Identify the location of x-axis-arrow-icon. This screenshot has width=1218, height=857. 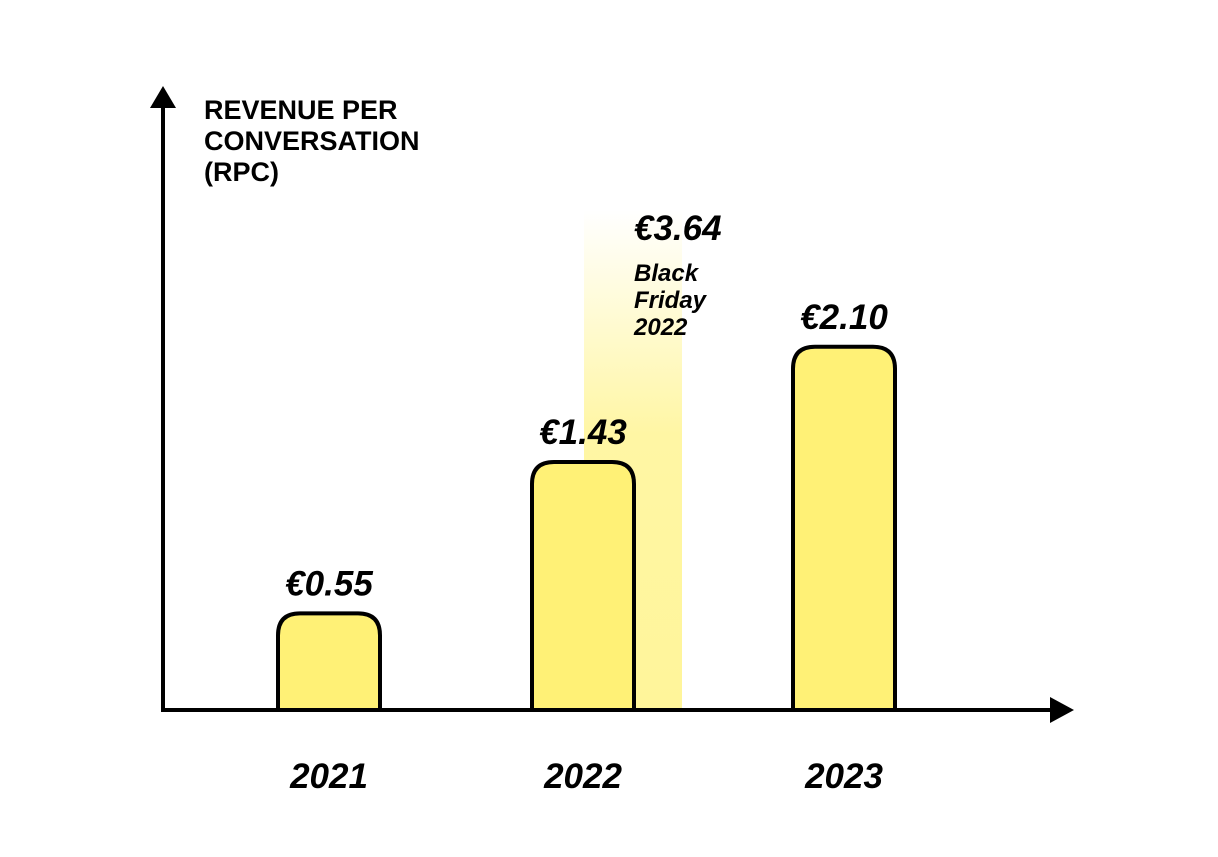
(1062, 710).